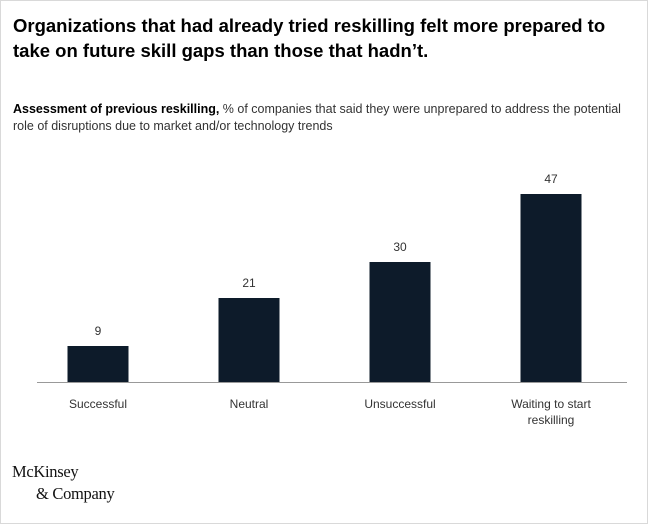 The height and width of the screenshot is (524, 648). I want to click on category-label-line: Waiting to start, so click(551, 404).